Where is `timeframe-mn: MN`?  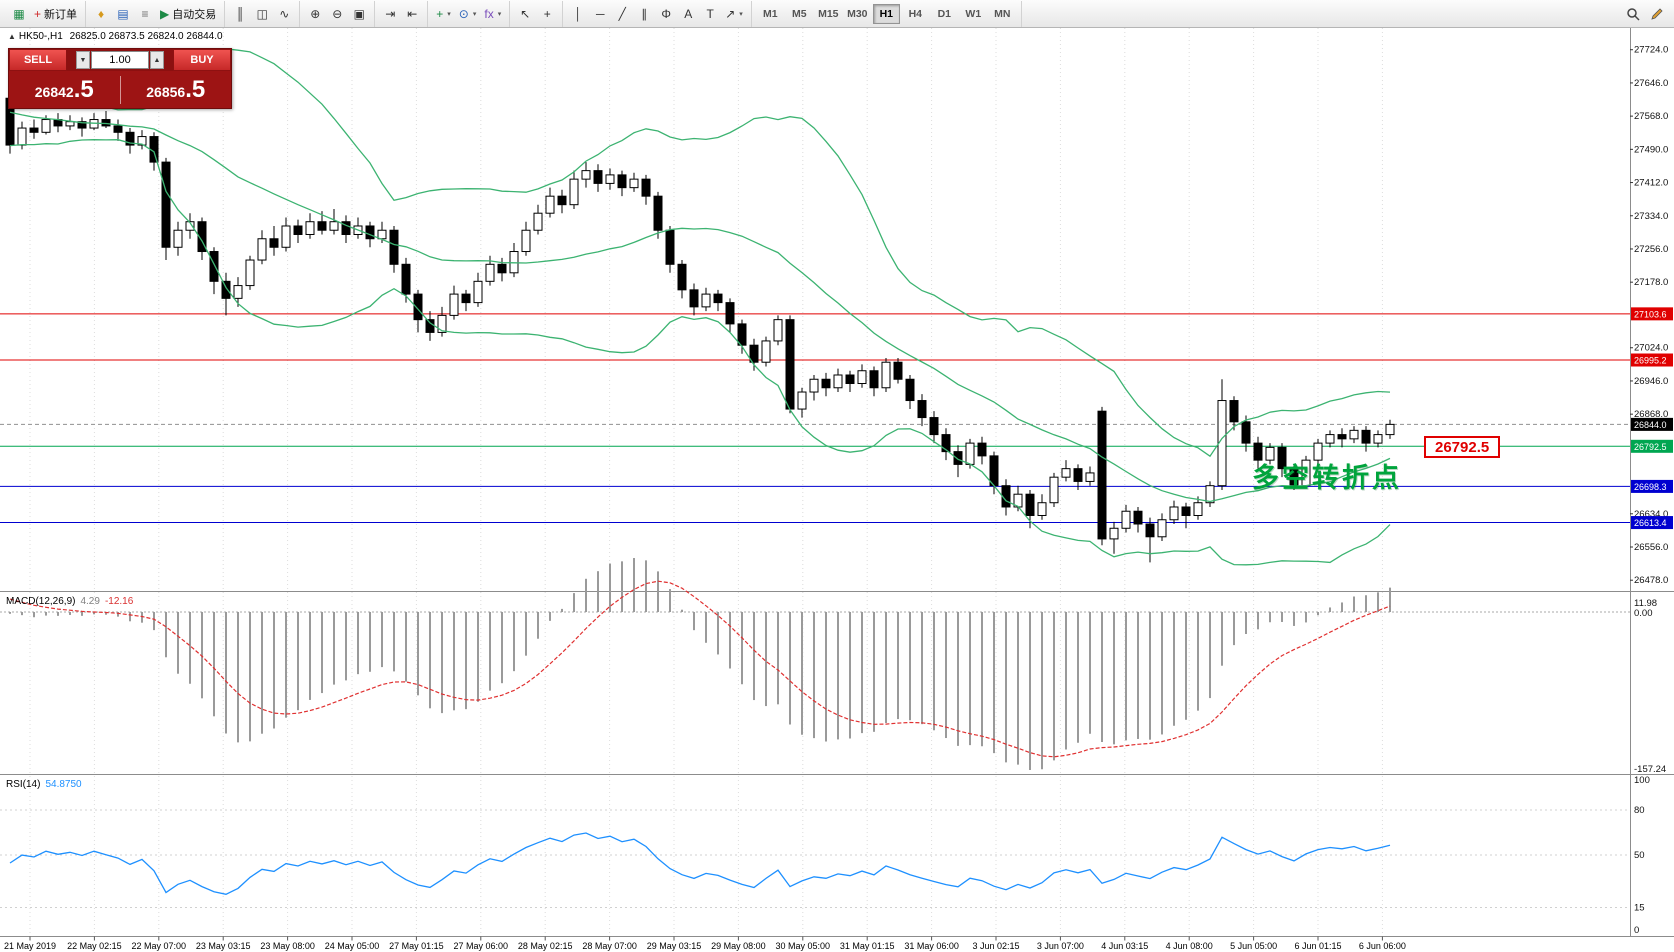
timeframe-mn: MN is located at coordinates (1002, 13).